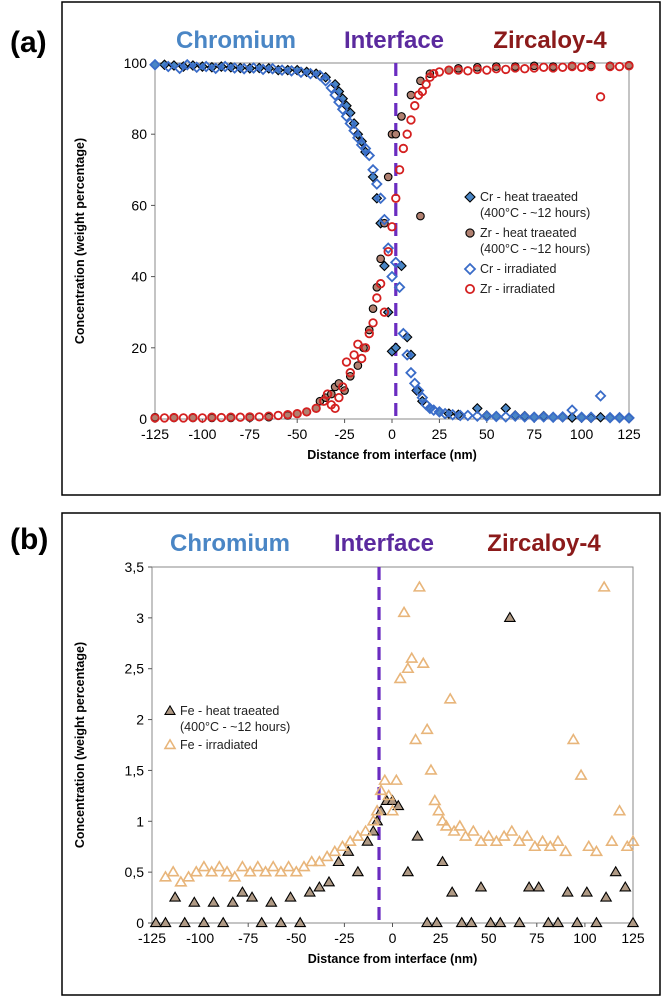 This screenshot has width=664, height=997. I want to click on legend-entry-detail: (400°C - ~12 hours), so click(535, 213).